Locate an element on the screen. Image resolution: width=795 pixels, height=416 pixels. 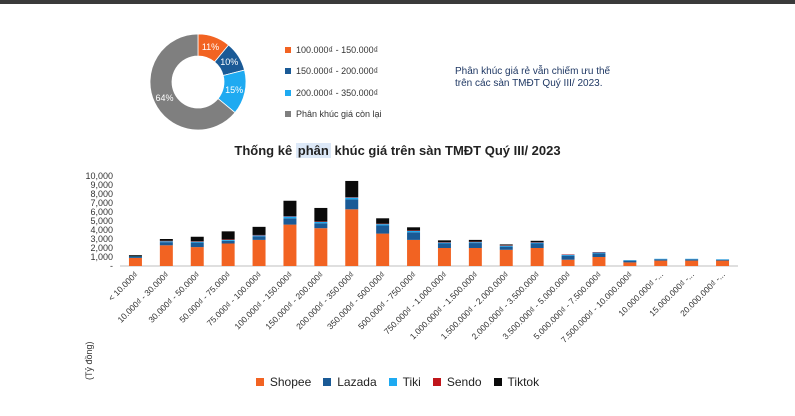
pie-slice-label: 11% is located at coordinates (210, 47).